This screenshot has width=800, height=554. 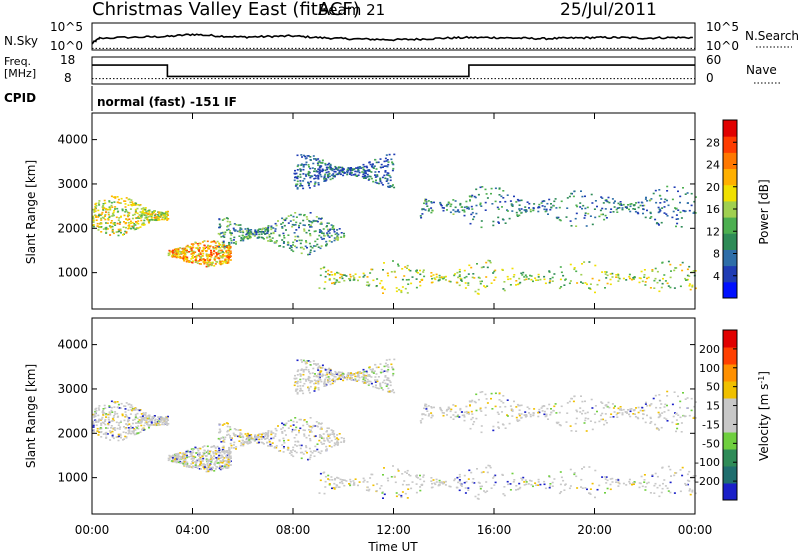 What do you see at coordinates (730, 390) in the screenshot?
I see `velocity-colorbar-swatch` at bounding box center [730, 390].